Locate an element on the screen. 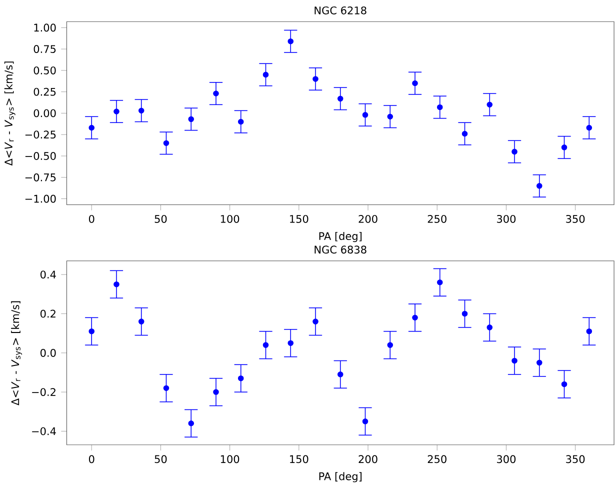 This screenshot has height=487, width=615. y-tick-label: −0.75 is located at coordinates (40, 178).